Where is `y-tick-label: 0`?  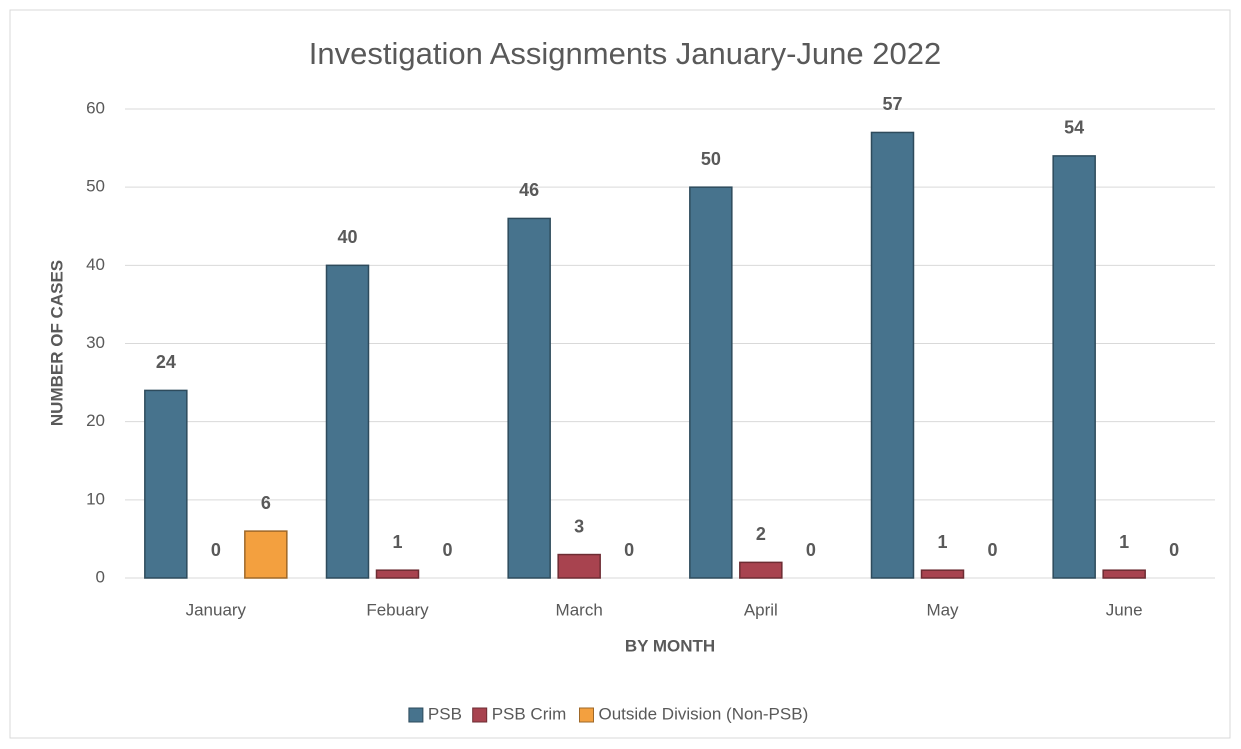
y-tick-label: 0 is located at coordinates (100, 576).